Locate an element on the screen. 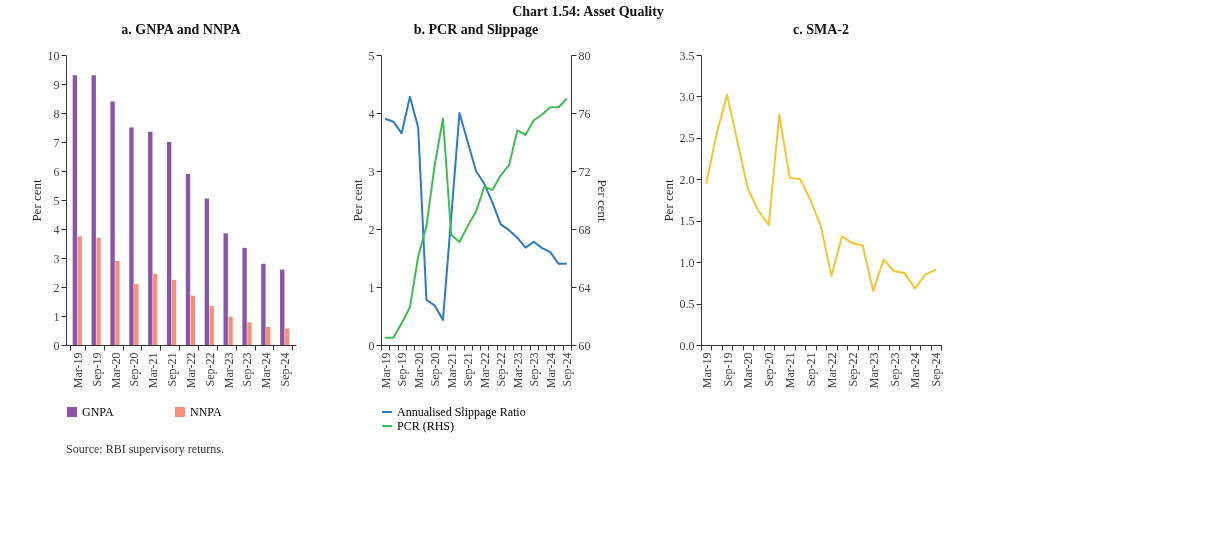 The height and width of the screenshot is (560, 1220). legend-label: NNPA is located at coordinates (206, 412).